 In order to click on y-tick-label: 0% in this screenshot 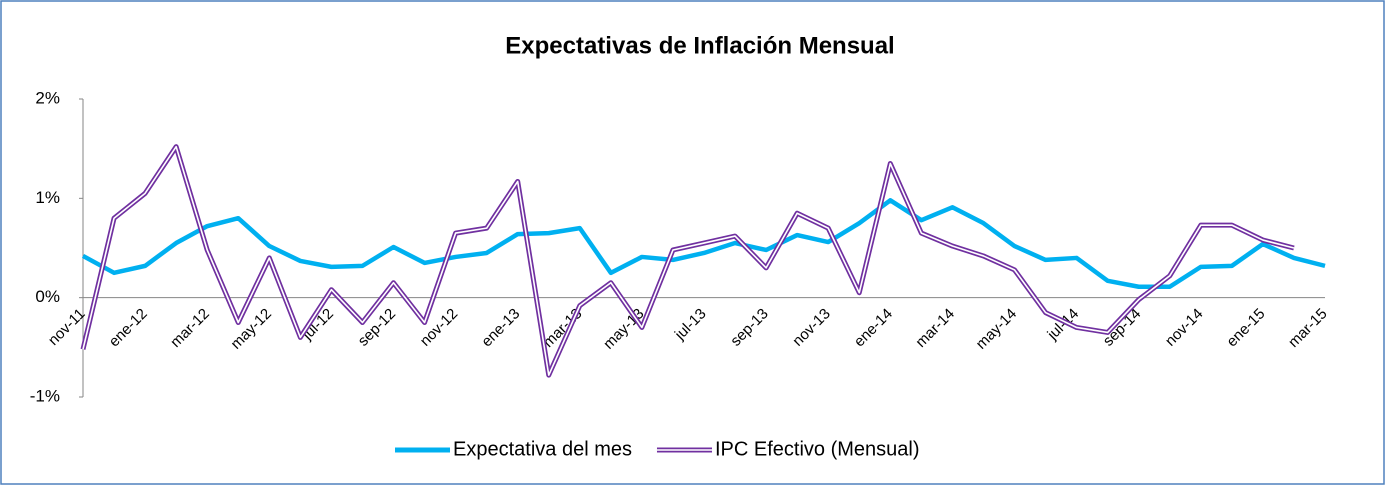, I will do `click(47, 296)`.